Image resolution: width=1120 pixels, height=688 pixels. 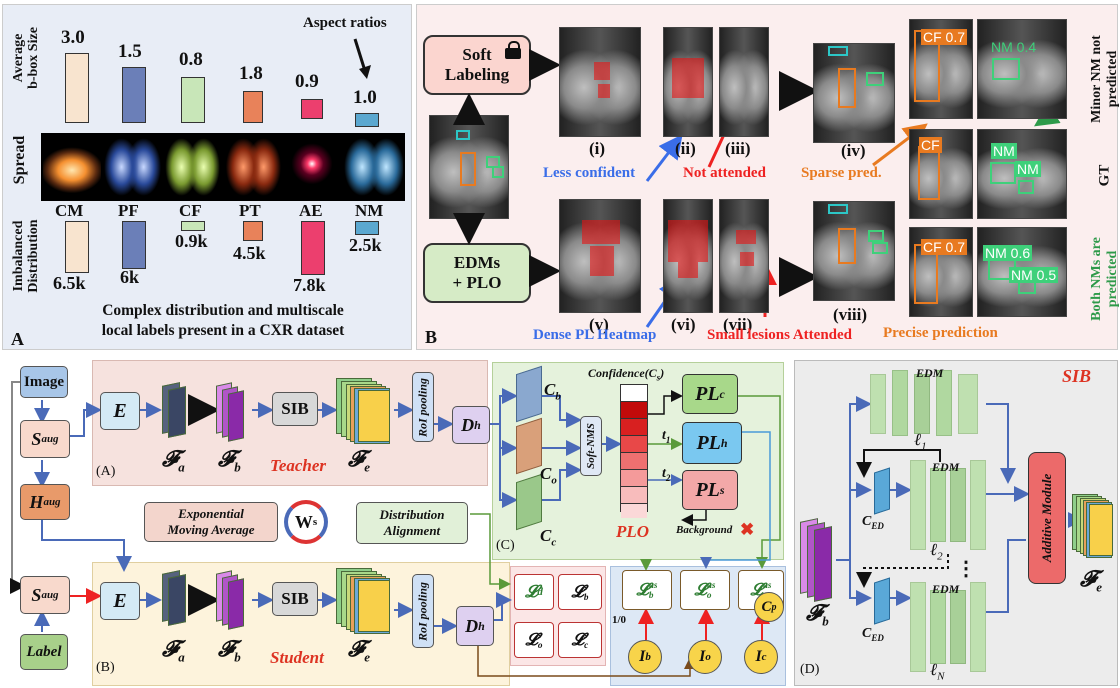 What do you see at coordinates (313, 248) in the screenshot?
I see `dist-bar-ae` at bounding box center [313, 248].